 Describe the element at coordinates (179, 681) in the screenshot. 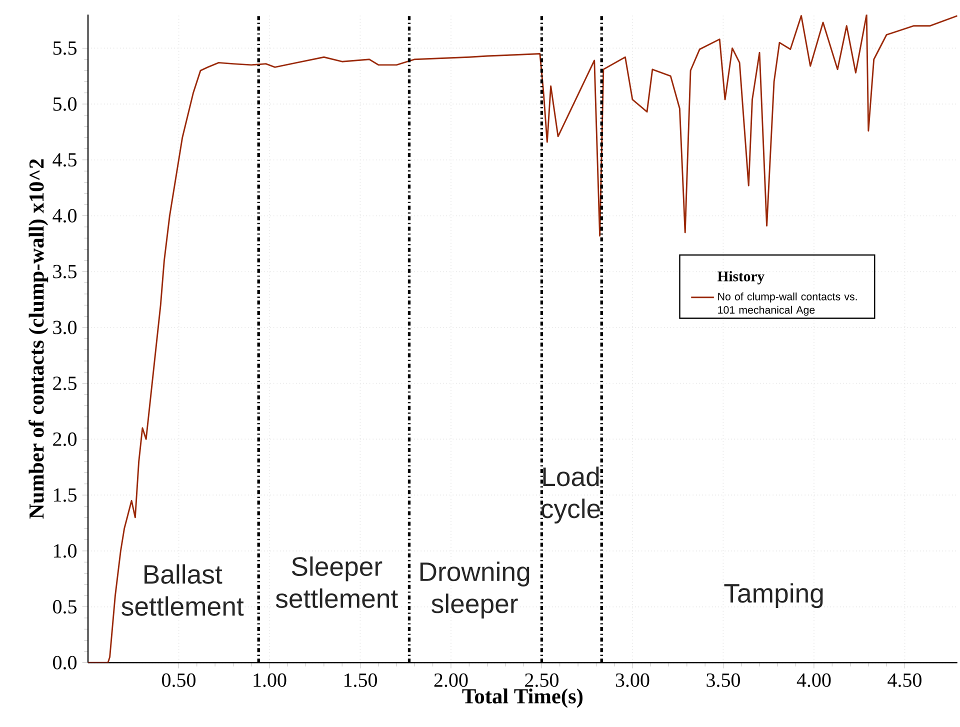

I see `x-tick-label: 0.50` at that location.